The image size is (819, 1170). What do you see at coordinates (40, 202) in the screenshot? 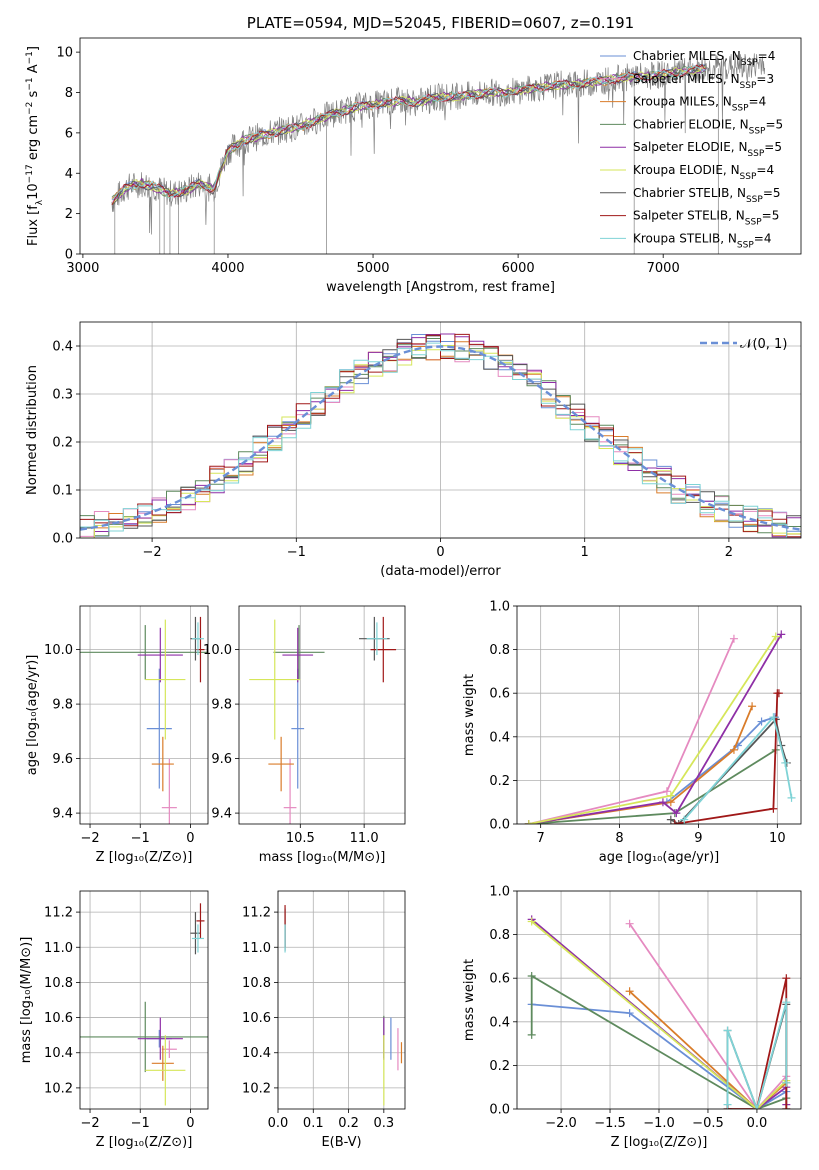
I see `y-axis-label-part: λ` at bounding box center [40, 202].